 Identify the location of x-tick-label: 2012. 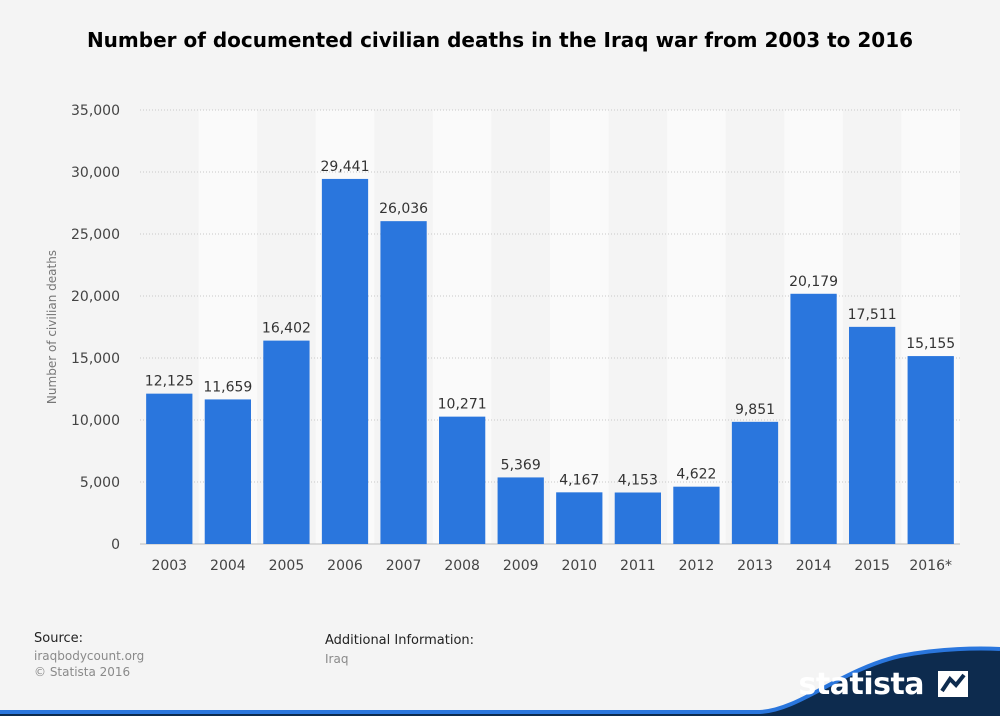
(697, 566).